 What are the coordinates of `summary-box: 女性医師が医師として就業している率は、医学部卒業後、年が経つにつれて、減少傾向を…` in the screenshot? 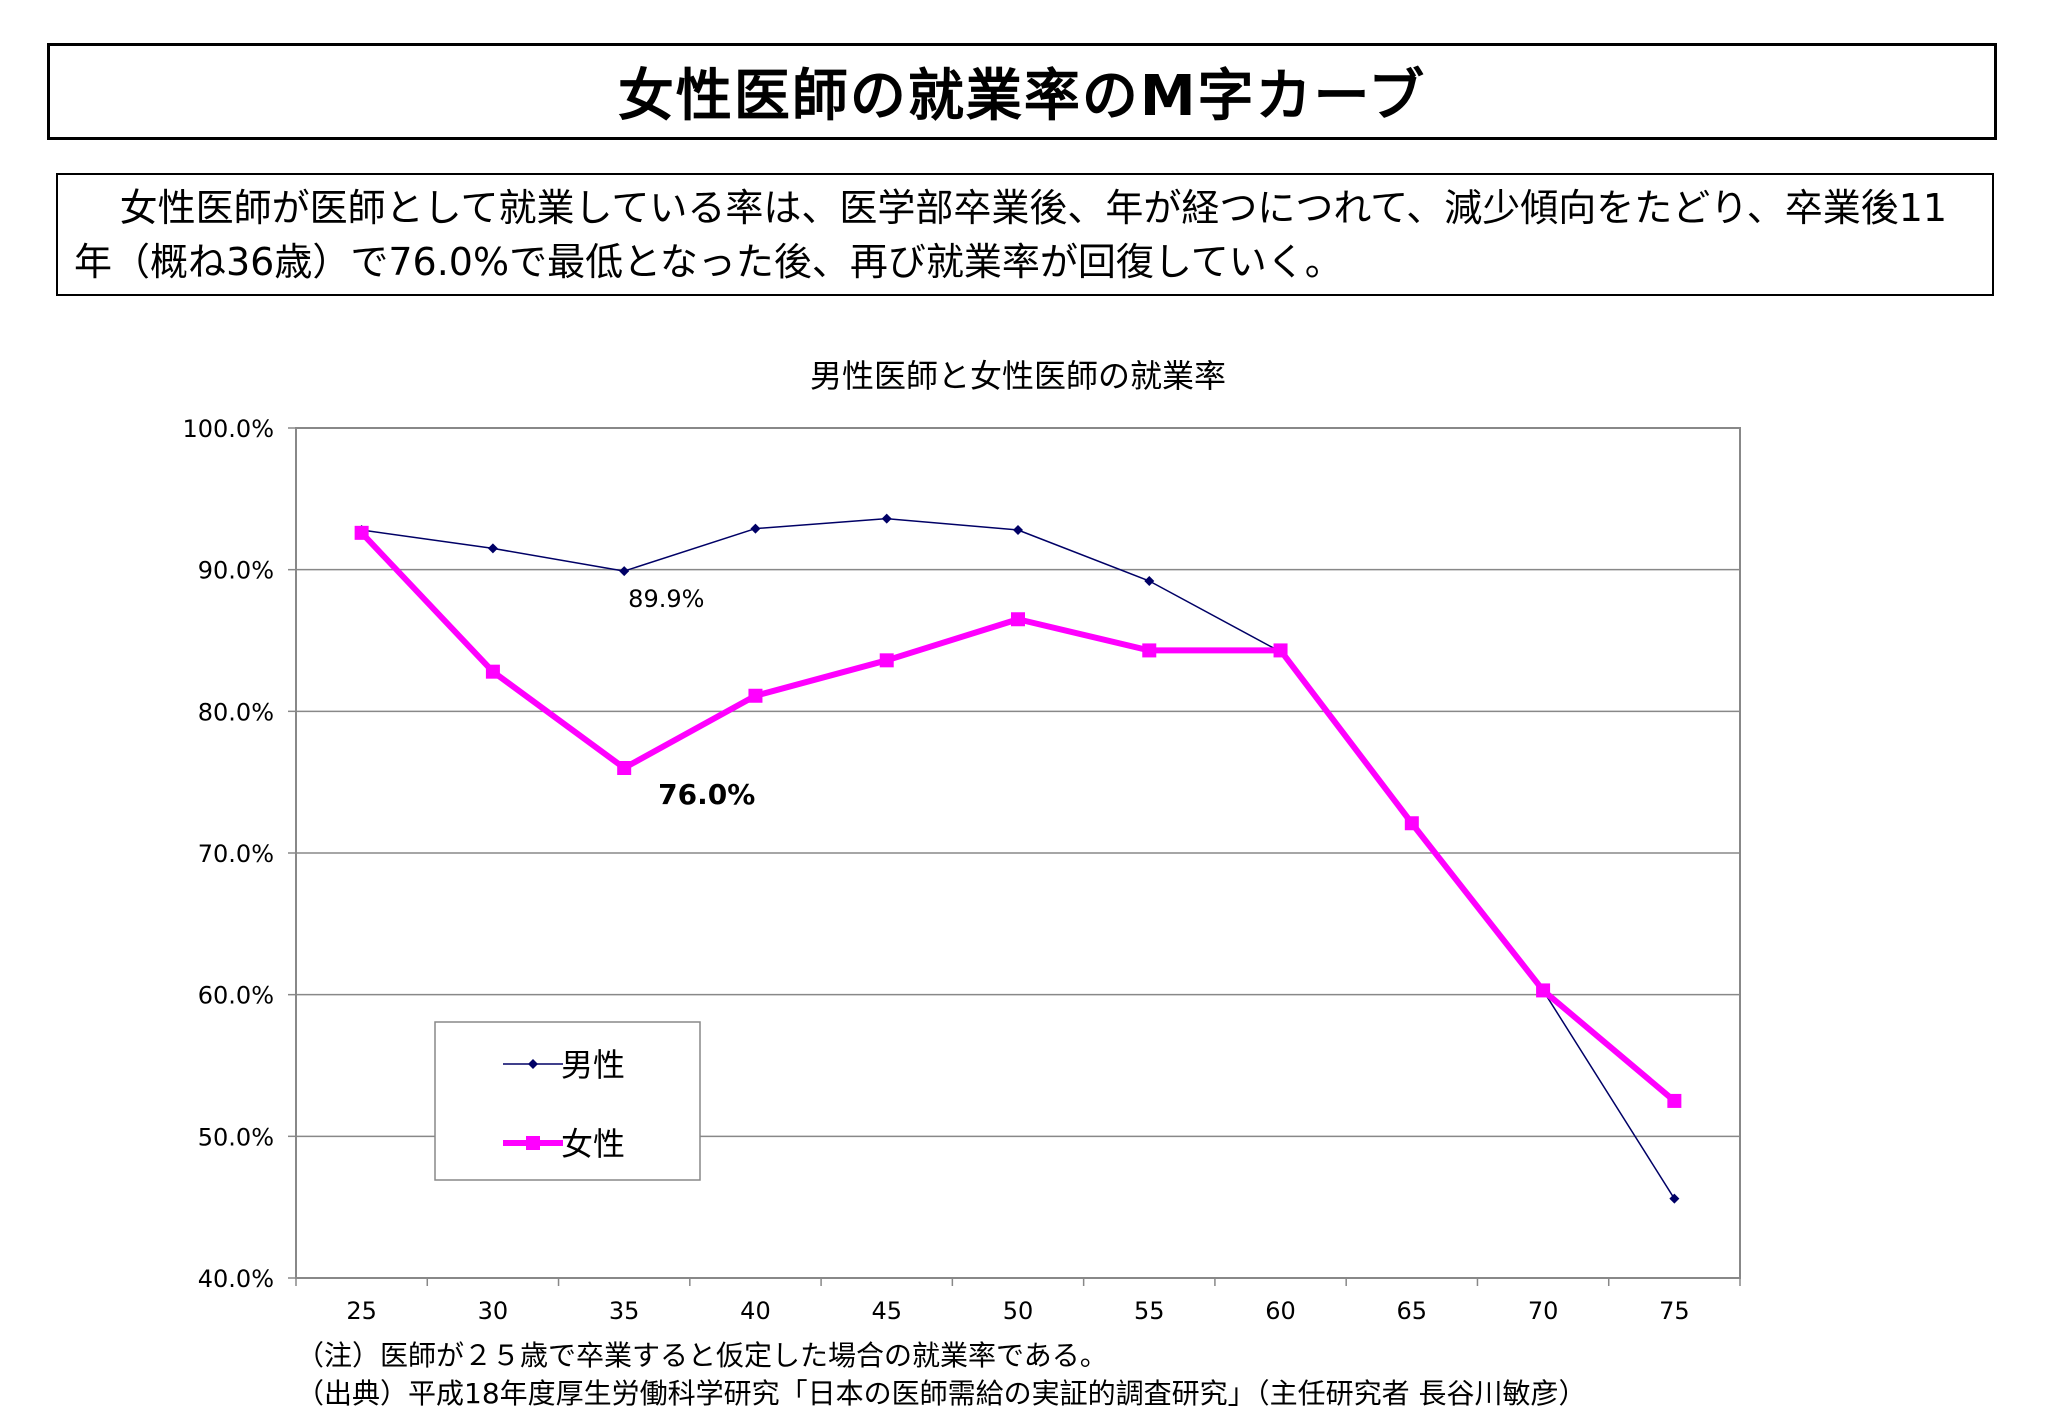 It's located at (1025, 234).